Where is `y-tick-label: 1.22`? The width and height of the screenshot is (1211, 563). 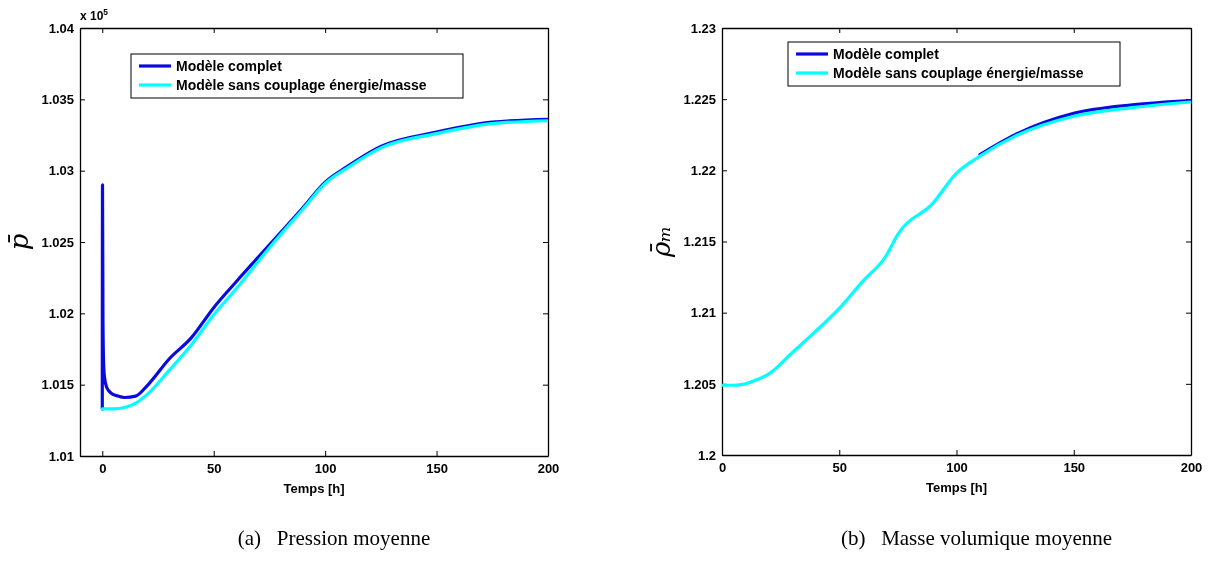 y-tick-label: 1.22 is located at coordinates (703, 170).